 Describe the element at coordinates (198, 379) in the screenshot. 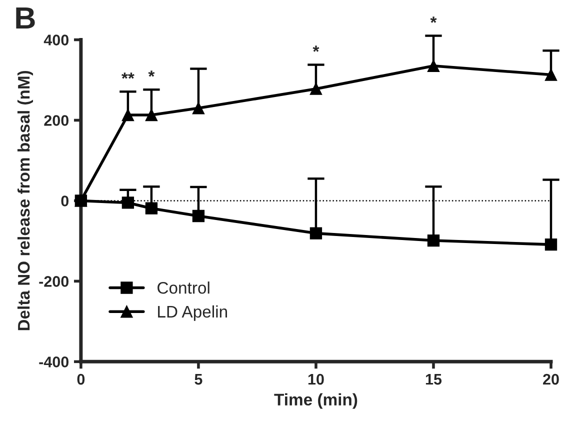

I see `x-tick-label: 5` at that location.